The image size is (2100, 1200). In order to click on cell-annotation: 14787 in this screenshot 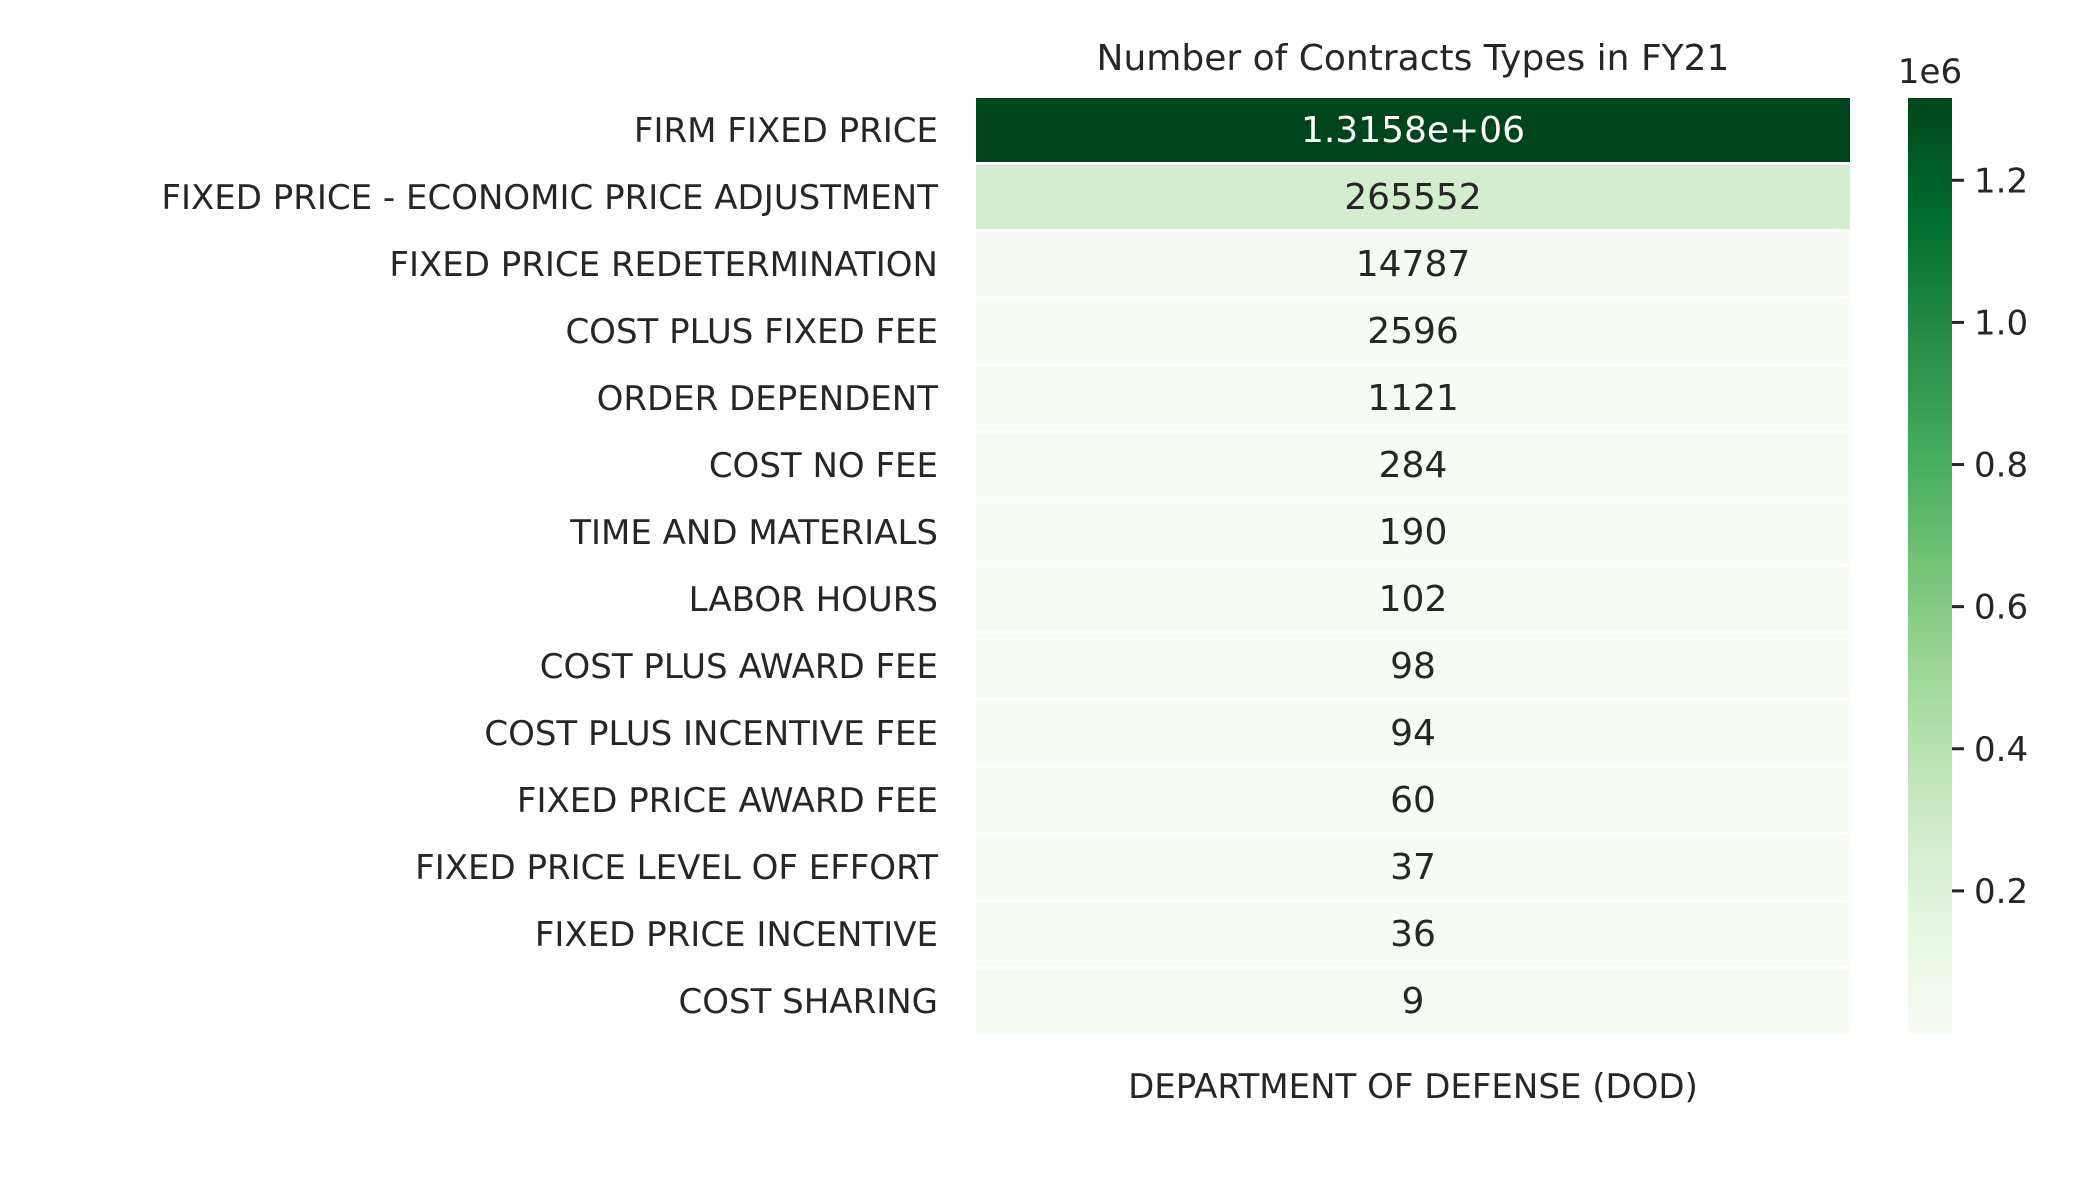, I will do `click(1413, 264)`.